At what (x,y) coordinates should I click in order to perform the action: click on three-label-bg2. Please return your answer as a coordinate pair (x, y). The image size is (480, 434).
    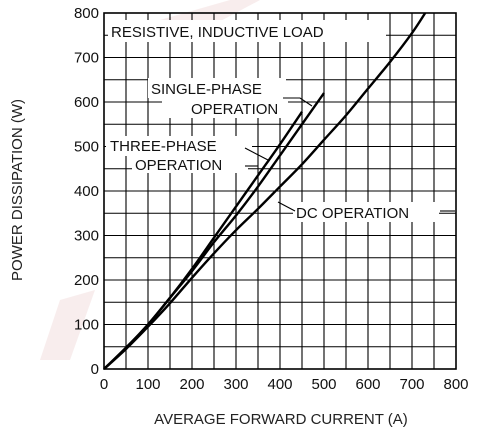
    Looking at the image, I should click on (190, 163).